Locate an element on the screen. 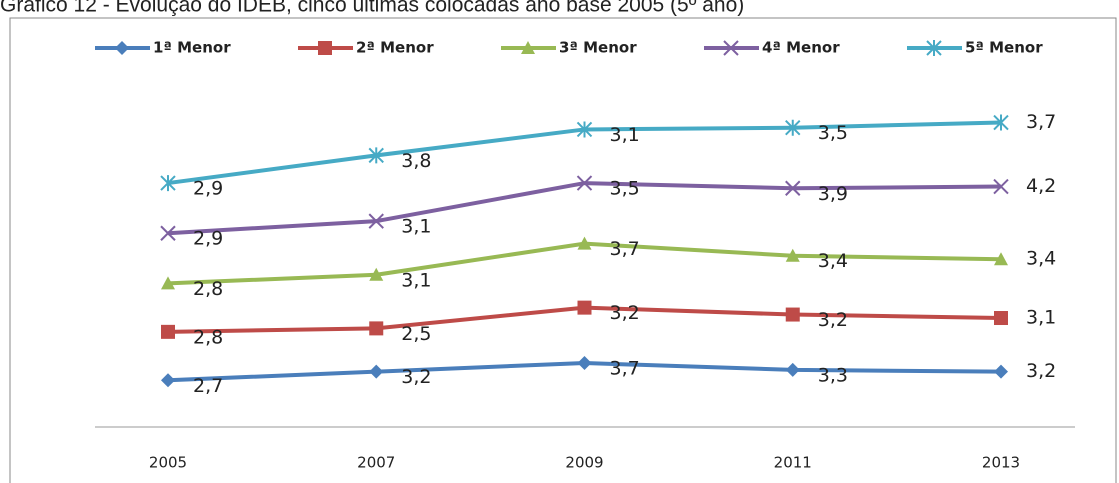 This screenshot has width=1119, height=483. x-tick-label: 2013 is located at coordinates (1001, 463).